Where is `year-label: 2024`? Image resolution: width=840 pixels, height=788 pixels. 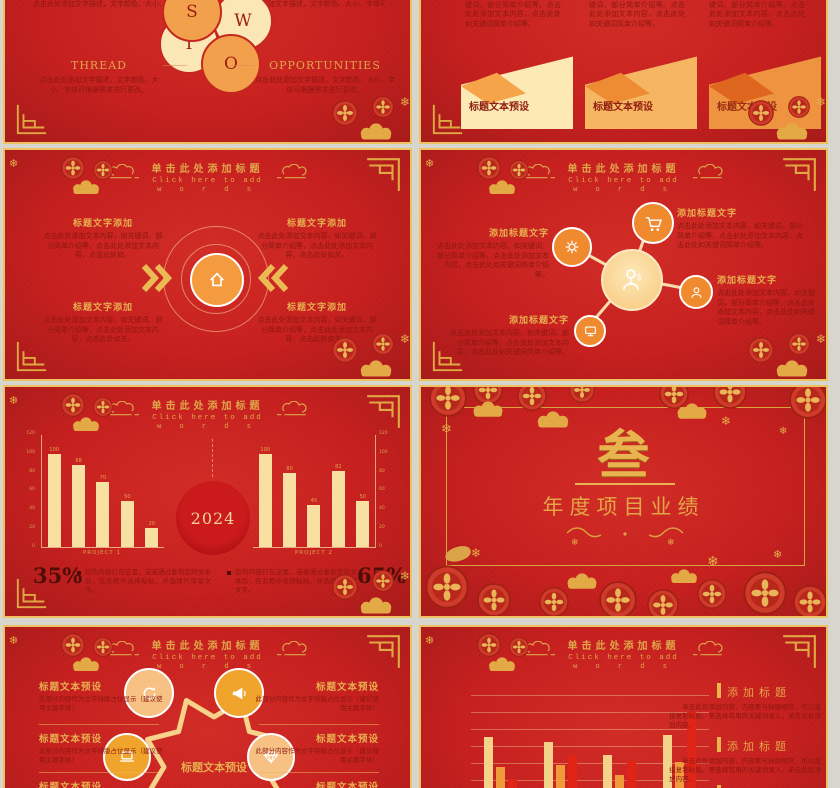
year-label: 2024 is located at coordinates (213, 518).